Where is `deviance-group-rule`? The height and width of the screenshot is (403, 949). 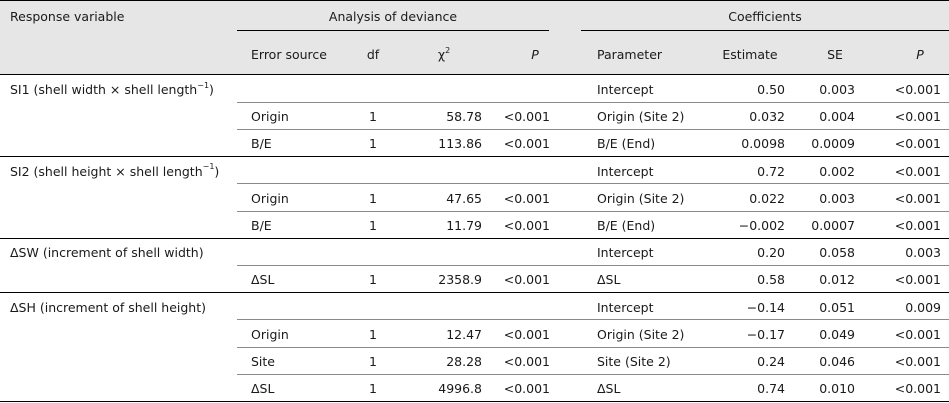
deviance-group-rule is located at coordinates (393, 30).